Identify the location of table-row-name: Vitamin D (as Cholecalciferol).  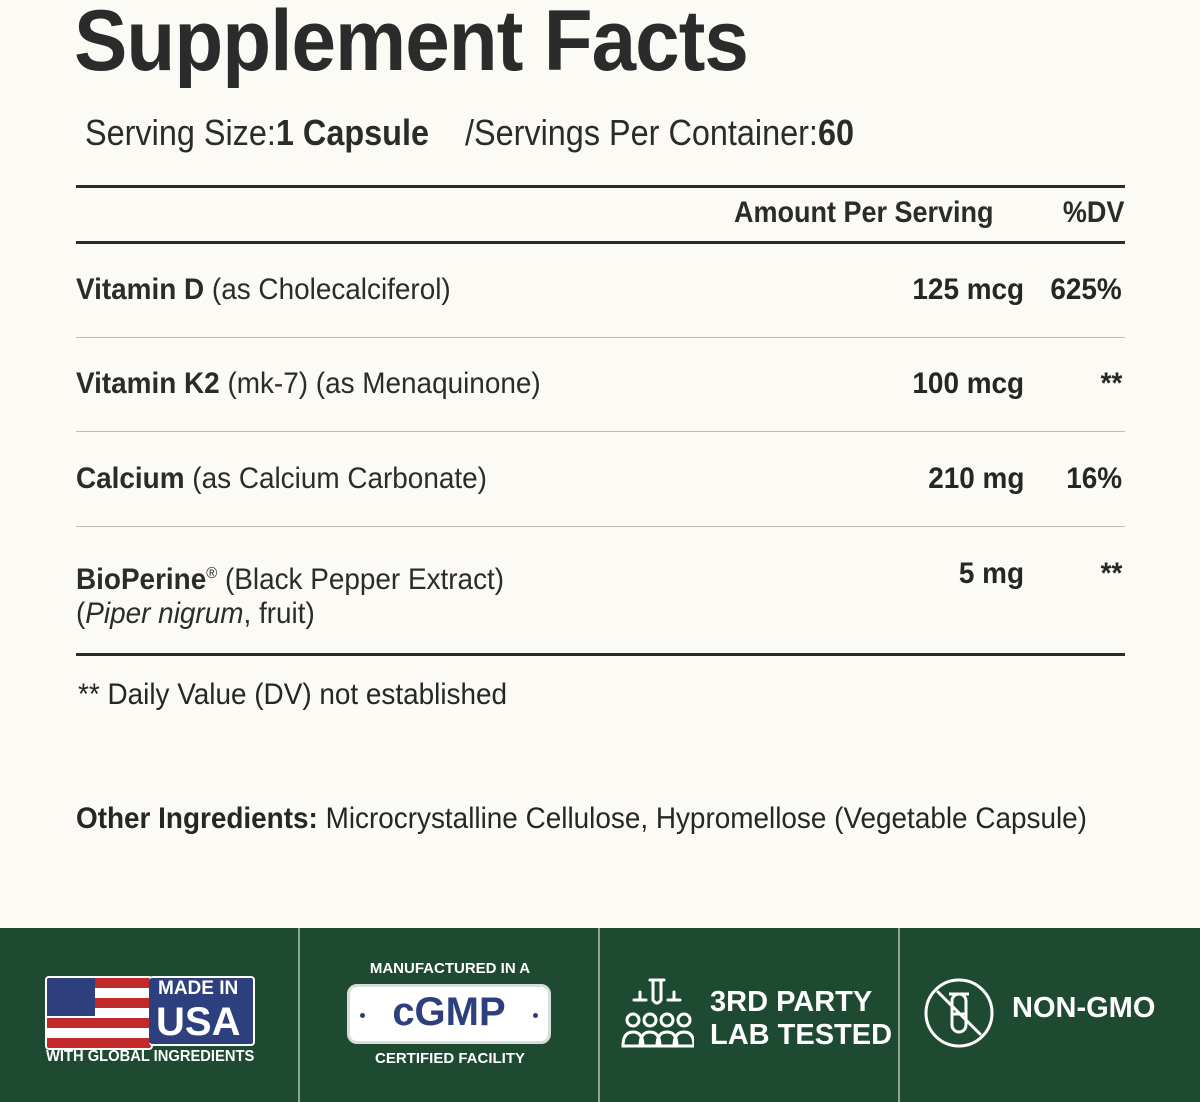
(263, 290).